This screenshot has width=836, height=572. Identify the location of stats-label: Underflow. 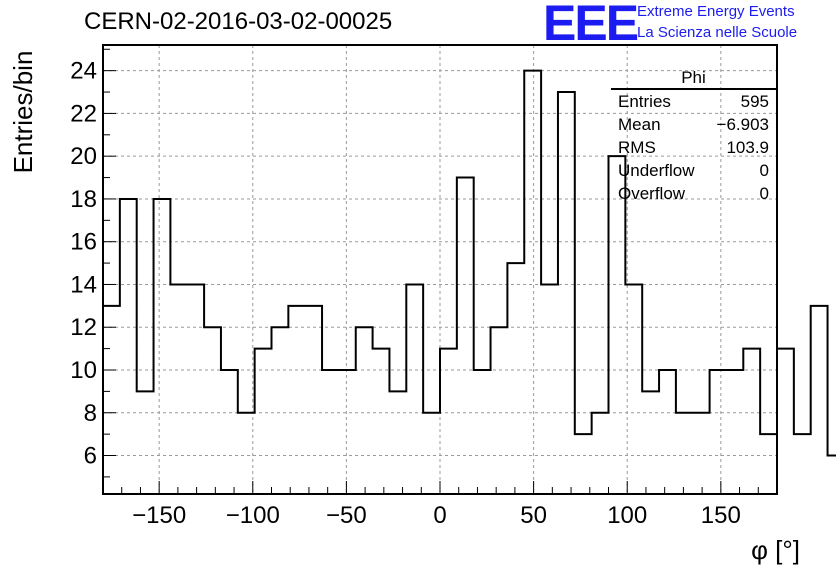
(656, 170).